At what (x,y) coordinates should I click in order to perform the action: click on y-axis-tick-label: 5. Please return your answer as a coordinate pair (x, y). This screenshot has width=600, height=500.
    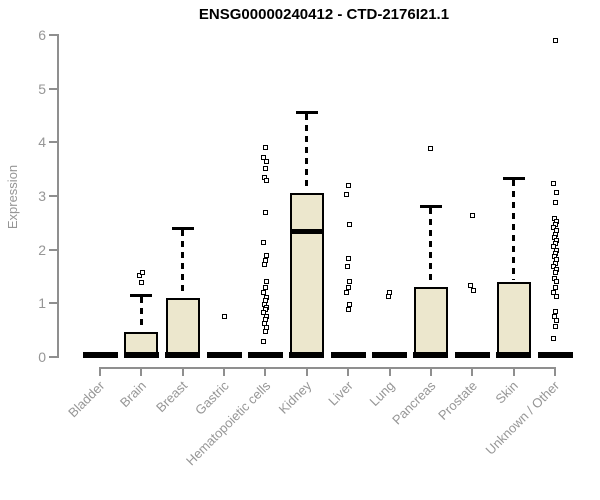
    Looking at the image, I should click on (42, 88).